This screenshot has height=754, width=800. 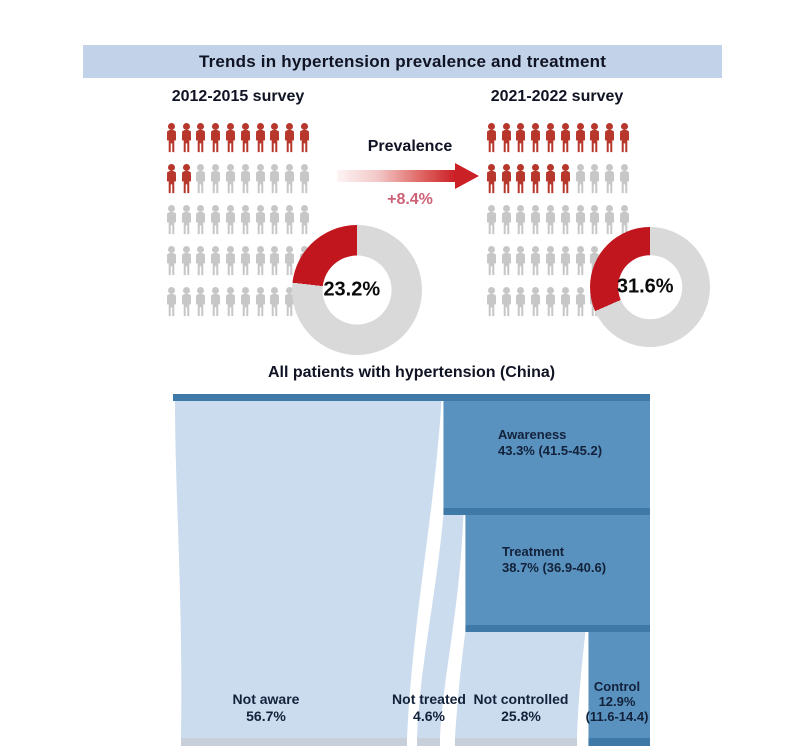 I want to click on survey-label-2012-2015: 2012-2015 survey, so click(x=238, y=96).